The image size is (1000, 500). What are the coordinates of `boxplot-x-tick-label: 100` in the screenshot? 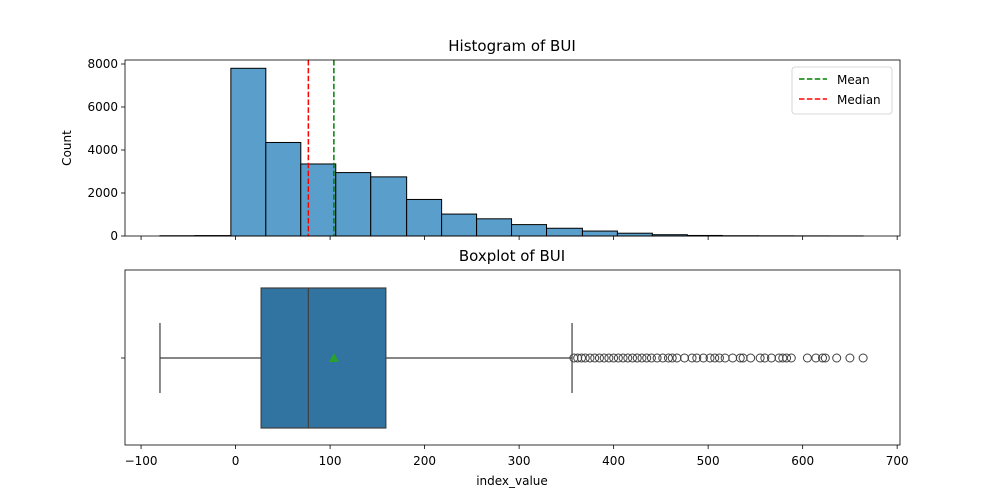 It's located at (330, 461).